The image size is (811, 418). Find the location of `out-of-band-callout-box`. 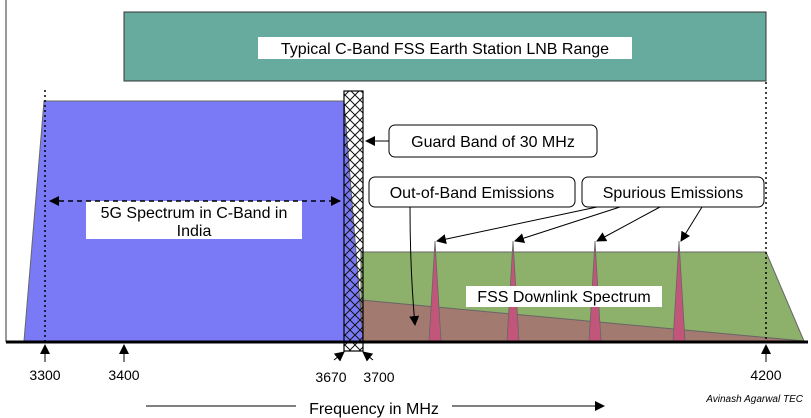

out-of-band-callout-box is located at coordinates (472, 192).